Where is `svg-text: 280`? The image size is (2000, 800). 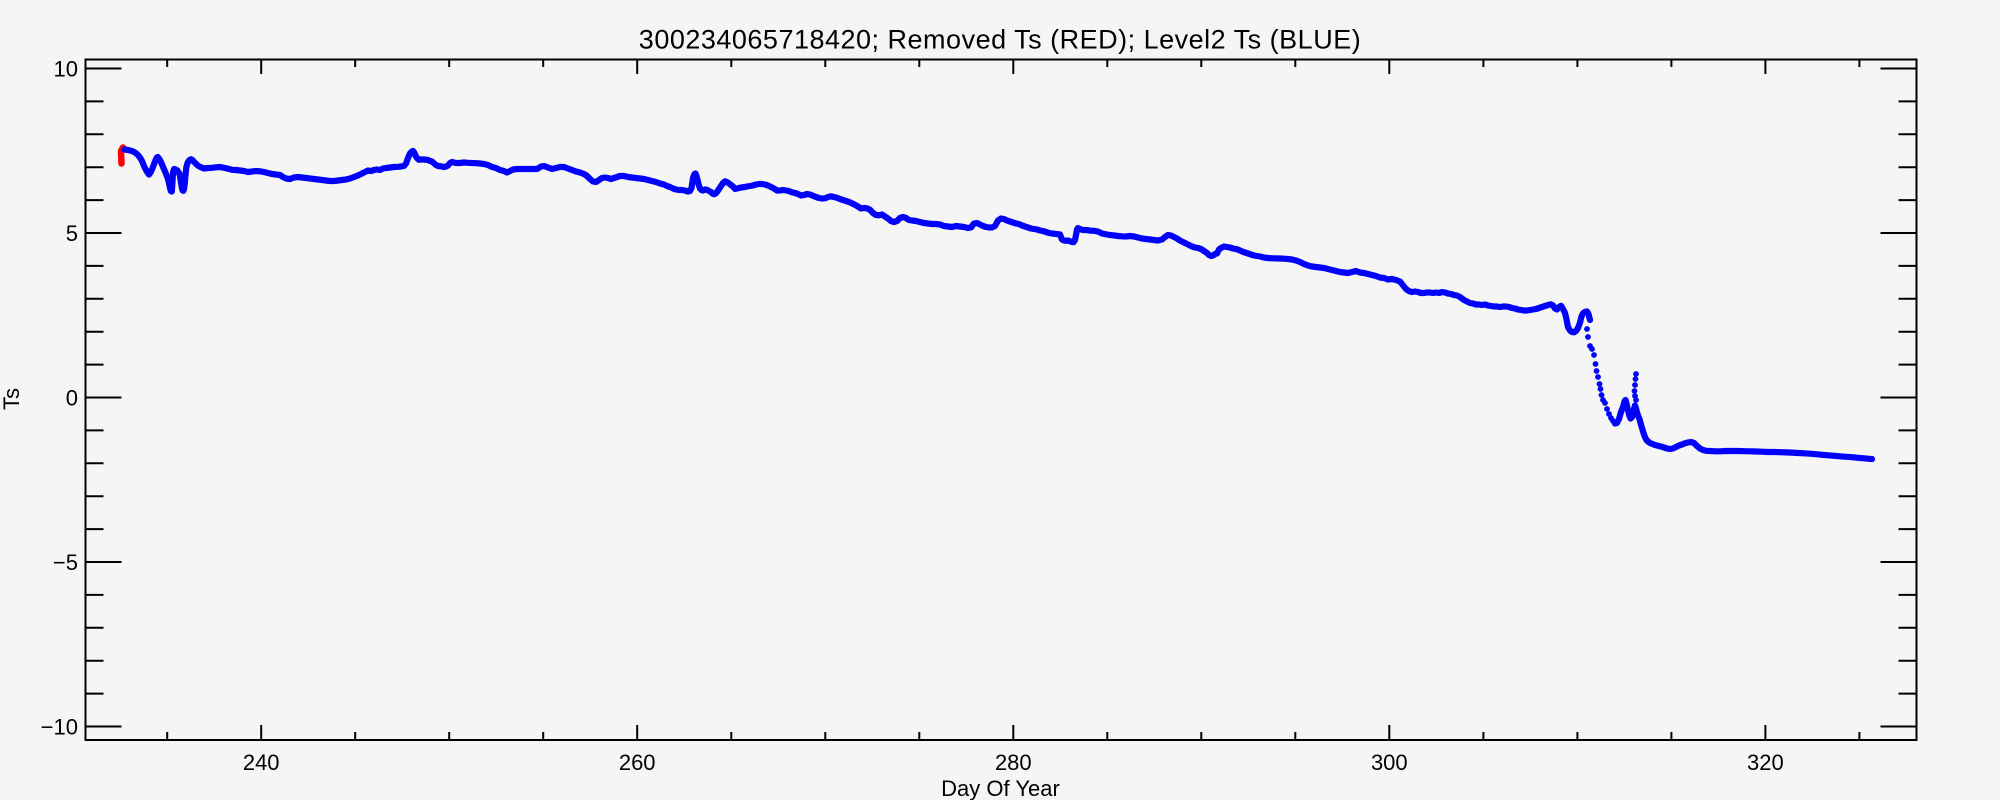
svg-text: 280 is located at coordinates (1013, 762).